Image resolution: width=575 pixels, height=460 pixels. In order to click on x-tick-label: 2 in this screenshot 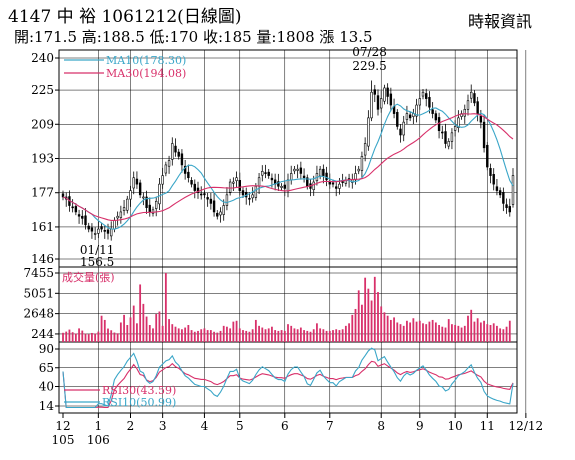, I will do `click(131, 426)`.